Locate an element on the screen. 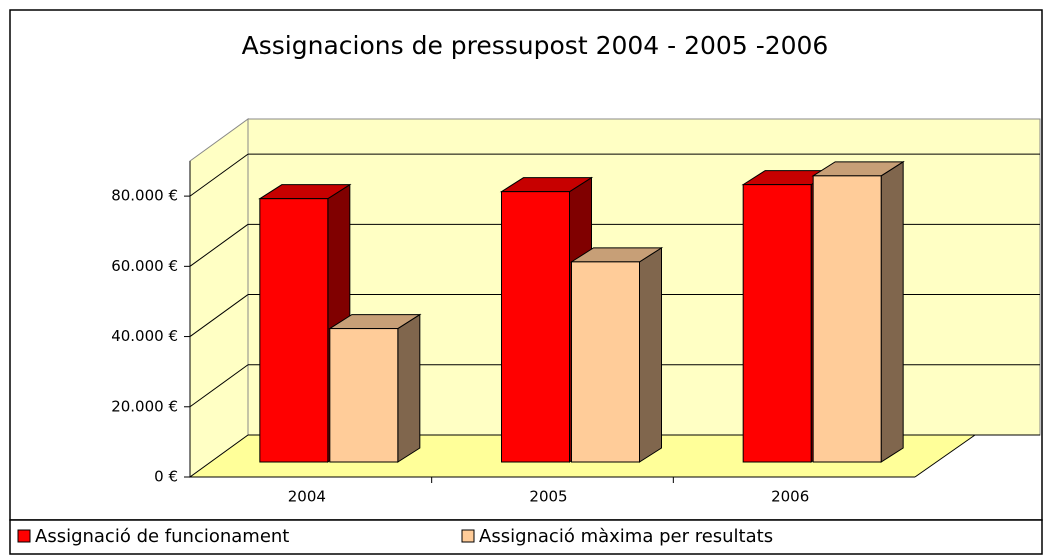 This screenshot has width=1053, height=558. y-tick-label: 0 € is located at coordinates (166, 477).